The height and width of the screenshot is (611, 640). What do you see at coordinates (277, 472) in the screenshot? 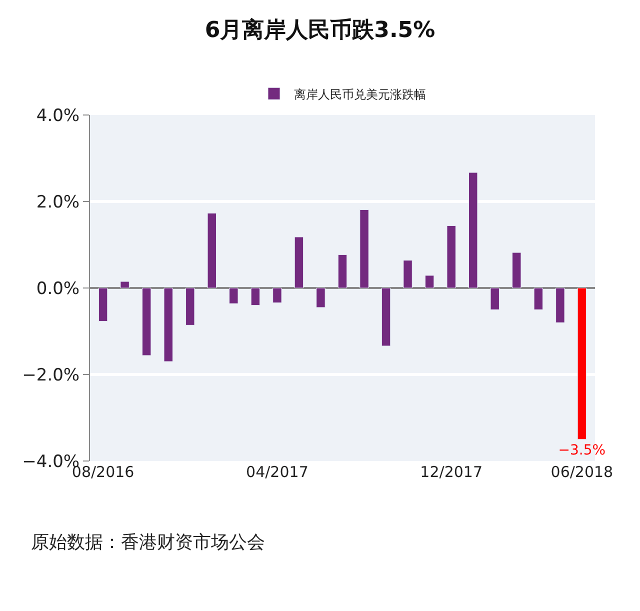
I see `x-tick-label: 04/2017` at bounding box center [277, 472].